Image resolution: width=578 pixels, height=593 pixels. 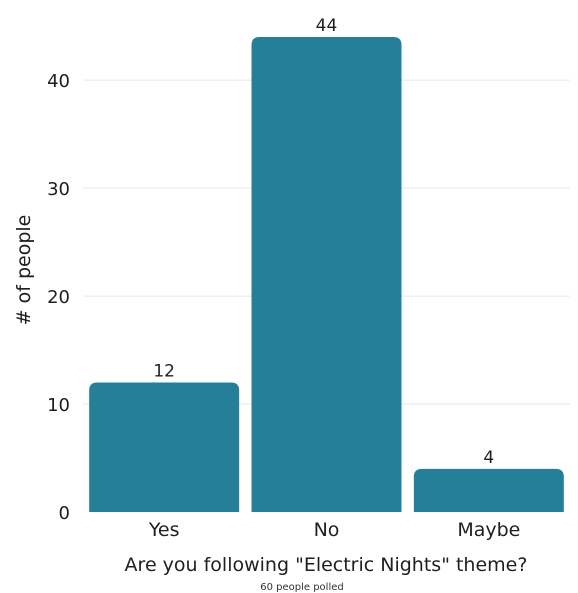 What do you see at coordinates (164, 447) in the screenshot?
I see `bar-yes` at bounding box center [164, 447].